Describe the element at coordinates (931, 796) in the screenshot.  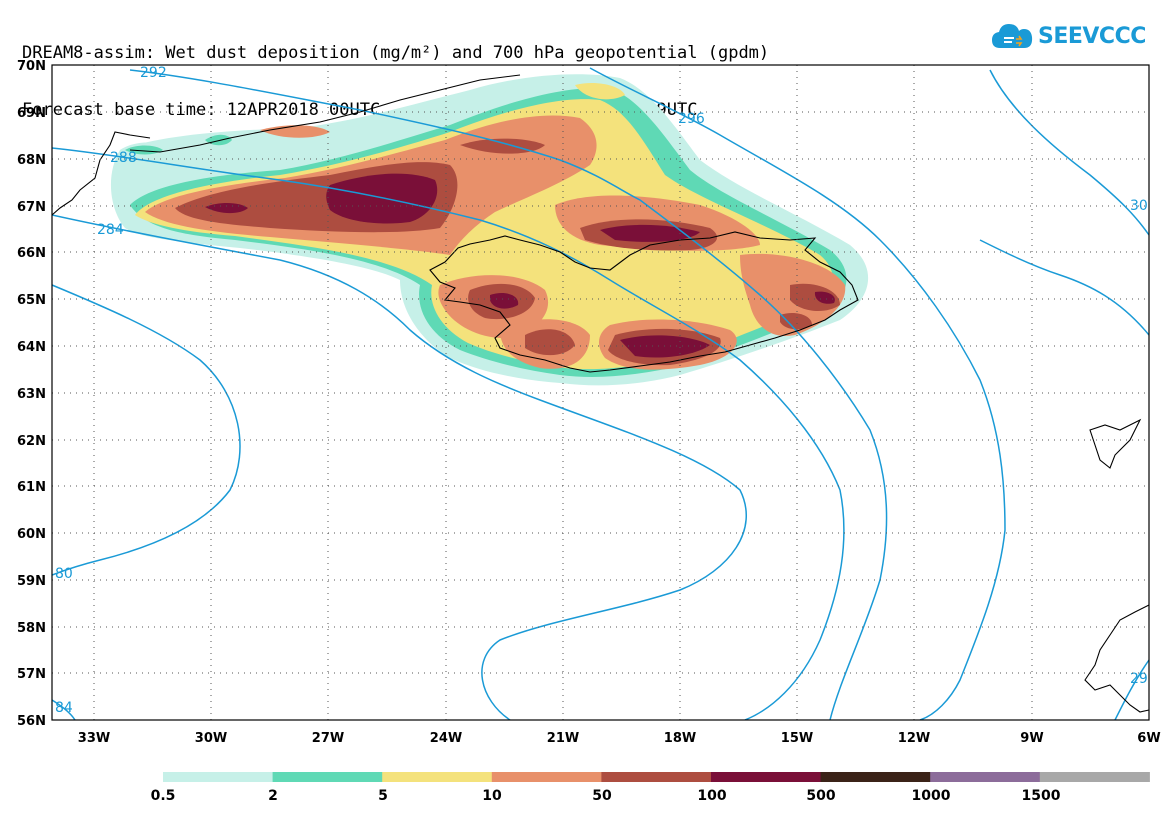
I see `legend-label: 1000` at that location.